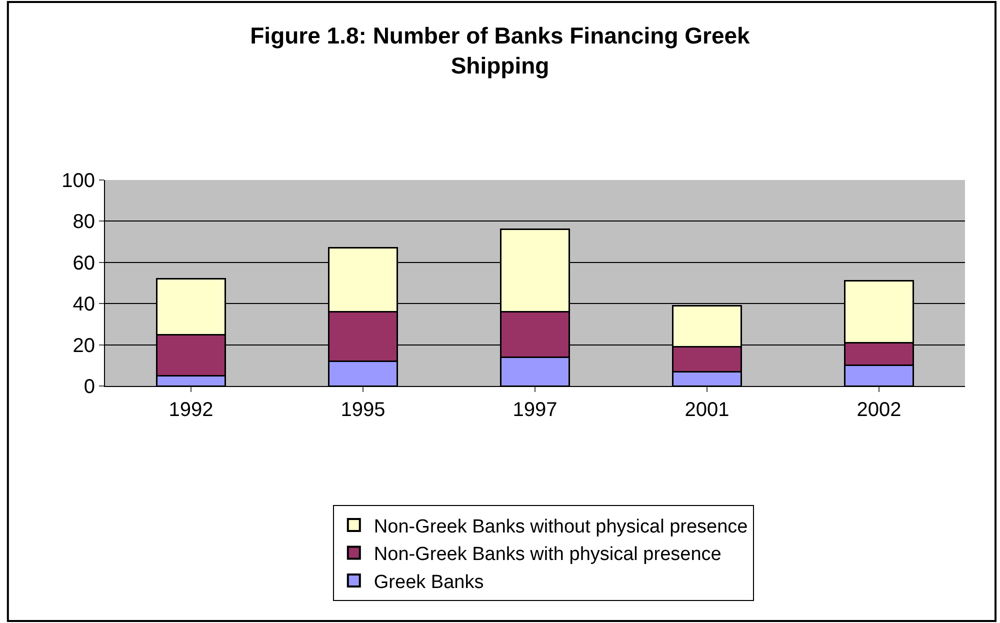 The height and width of the screenshot is (623, 1000). I want to click on y-tick-label: 80, so click(83, 222).